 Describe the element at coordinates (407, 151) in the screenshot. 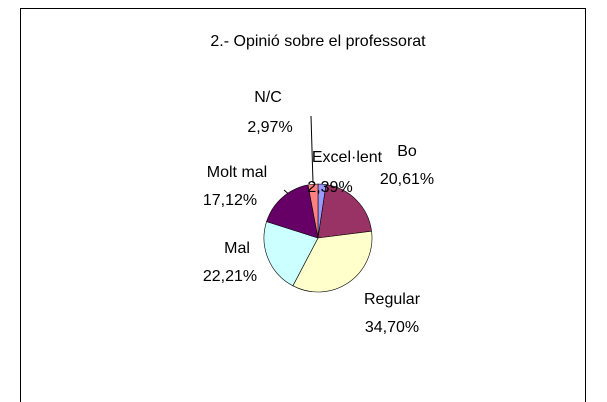

I see `slice-label: Bo` at that location.